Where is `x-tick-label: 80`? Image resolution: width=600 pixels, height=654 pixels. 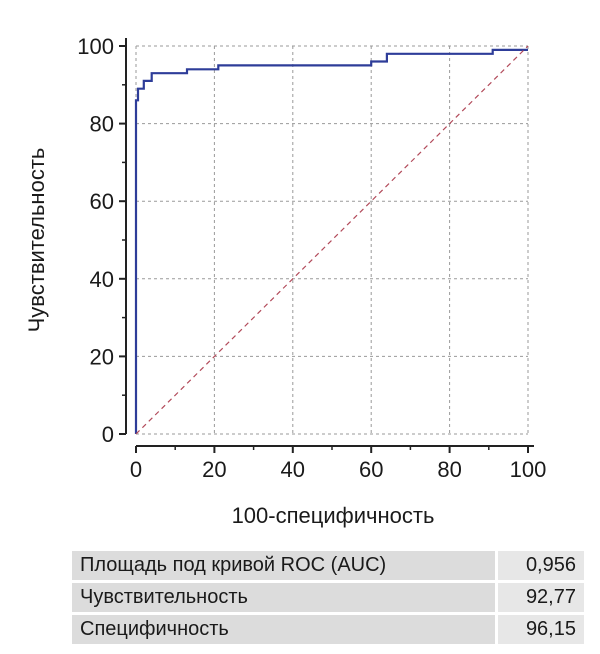 x-tick-label: 80 is located at coordinates (449, 469).